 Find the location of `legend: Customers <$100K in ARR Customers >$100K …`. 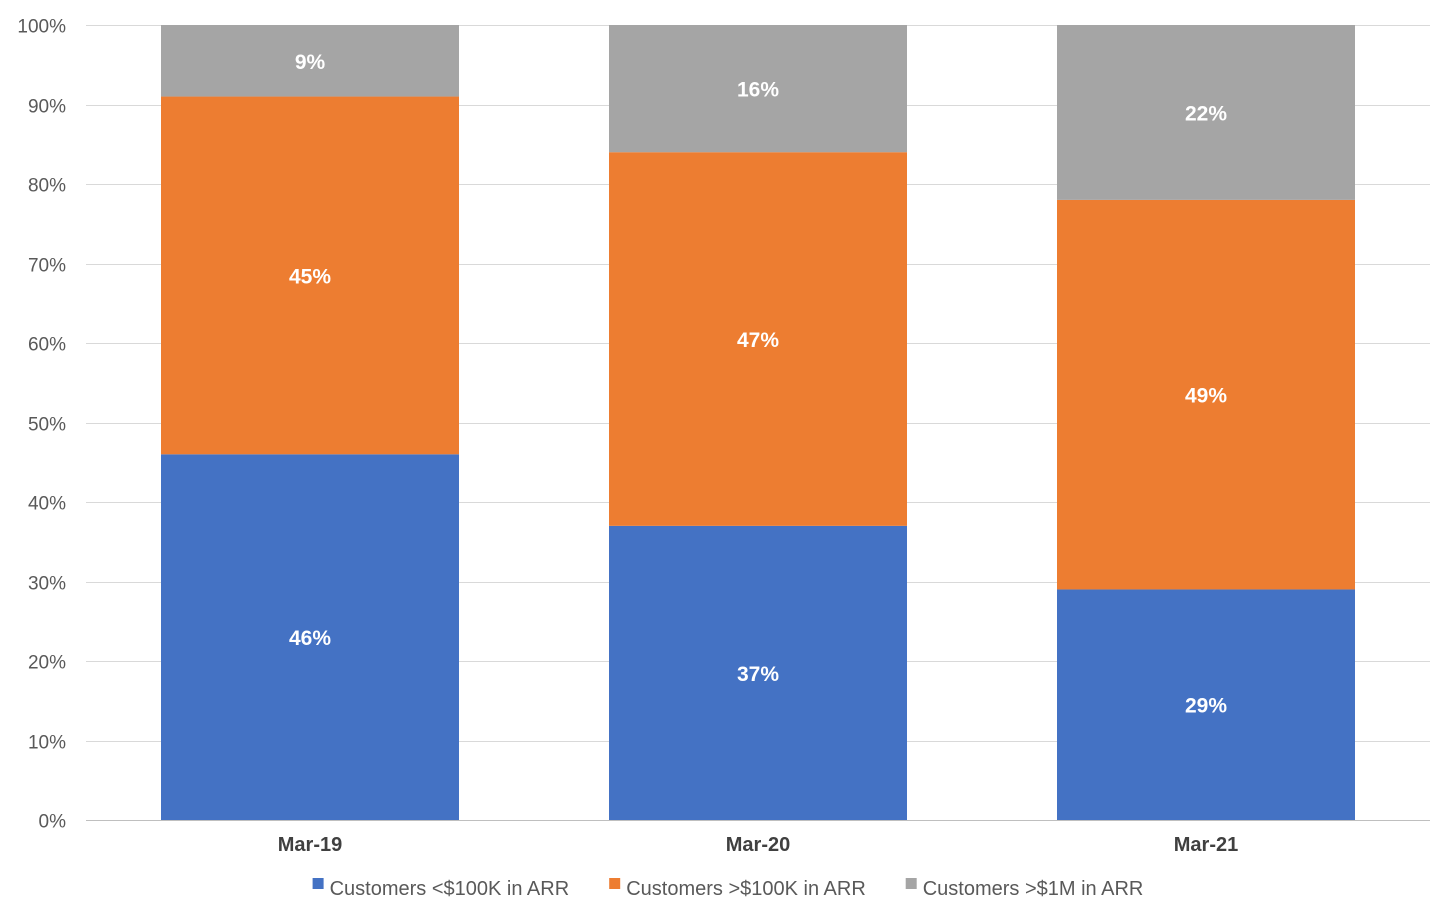

legend: Customers <$100K in ARR Customers >$100K … is located at coordinates (728, 889).